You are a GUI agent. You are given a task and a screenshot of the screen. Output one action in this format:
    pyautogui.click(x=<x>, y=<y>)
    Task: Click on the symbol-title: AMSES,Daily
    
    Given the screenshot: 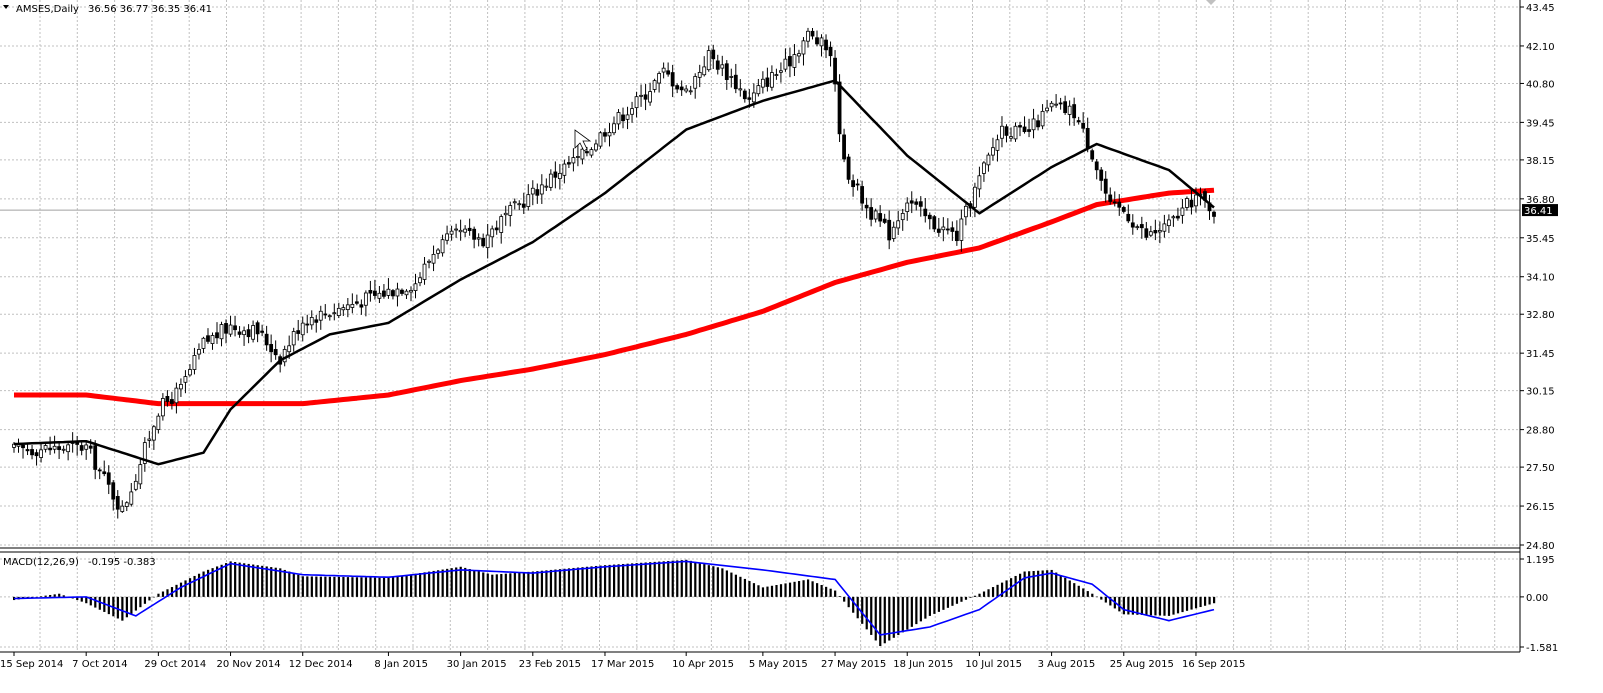 What is the action you would take?
    pyautogui.click(x=47, y=9)
    